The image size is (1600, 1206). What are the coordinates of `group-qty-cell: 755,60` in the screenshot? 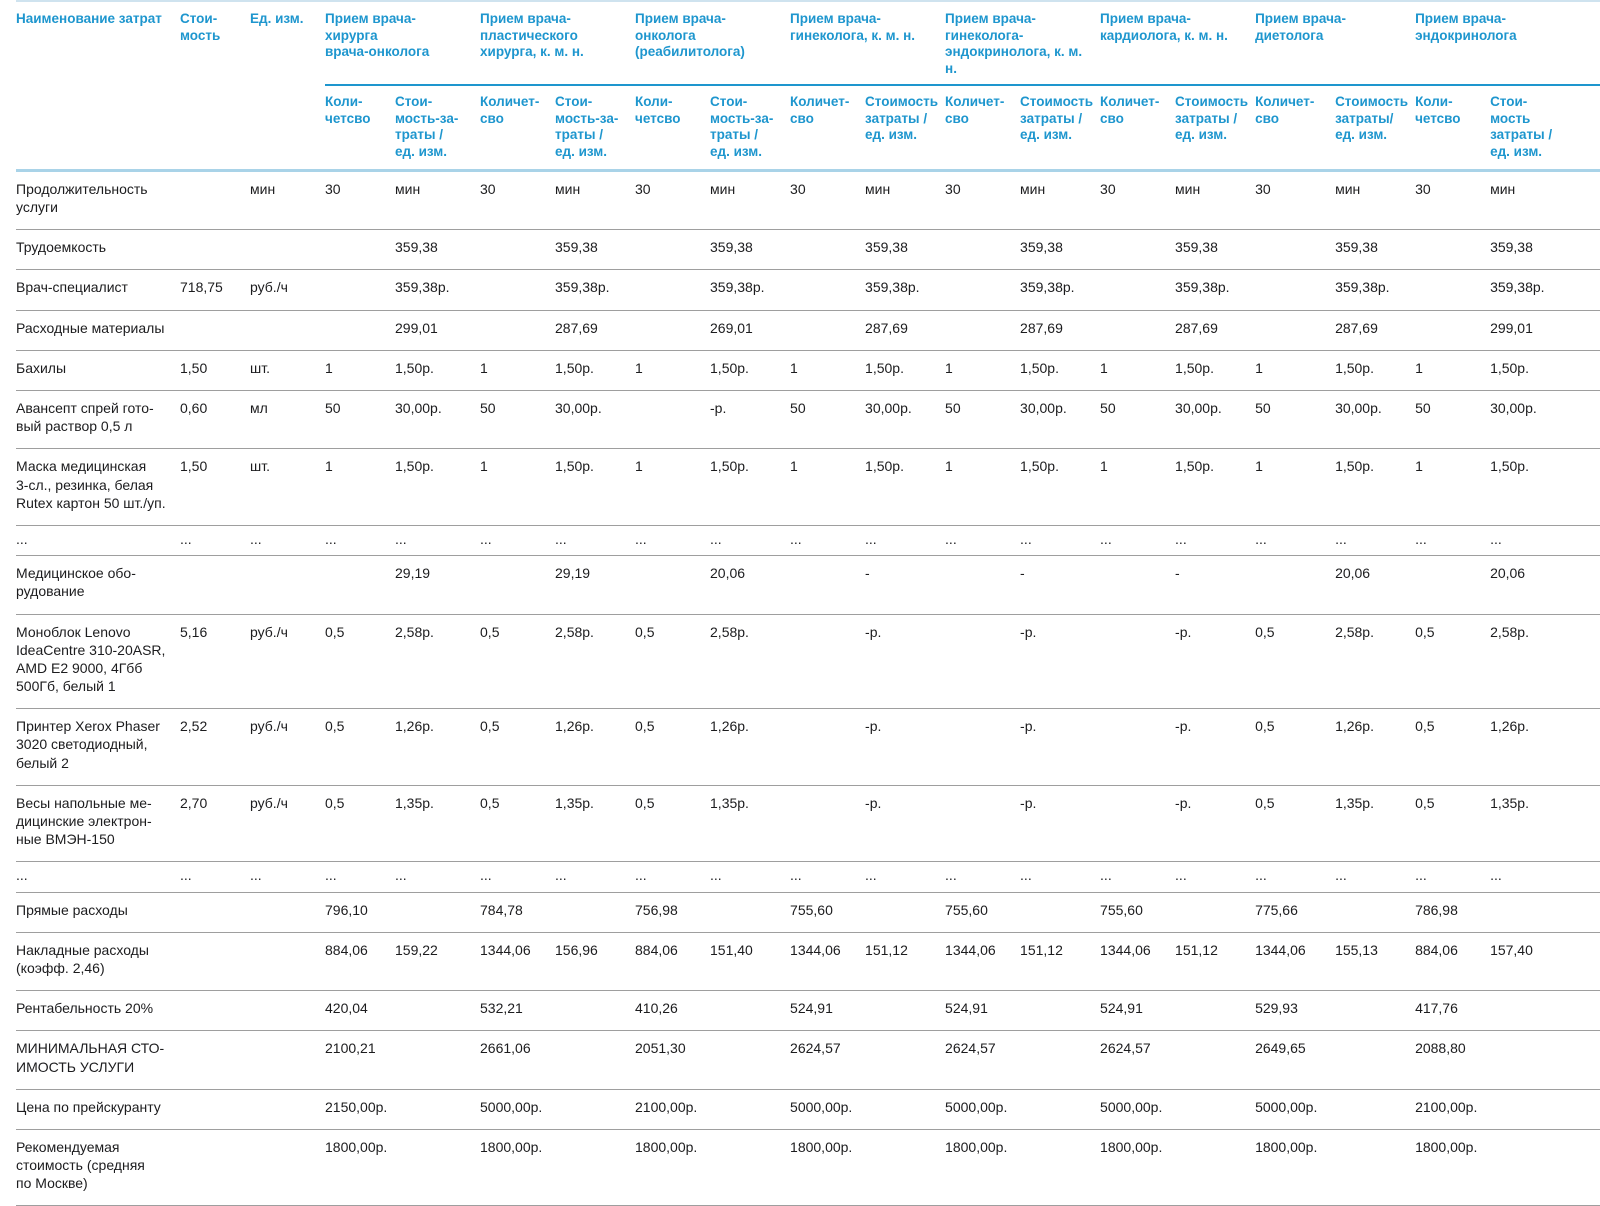 It's located at (1138, 912).